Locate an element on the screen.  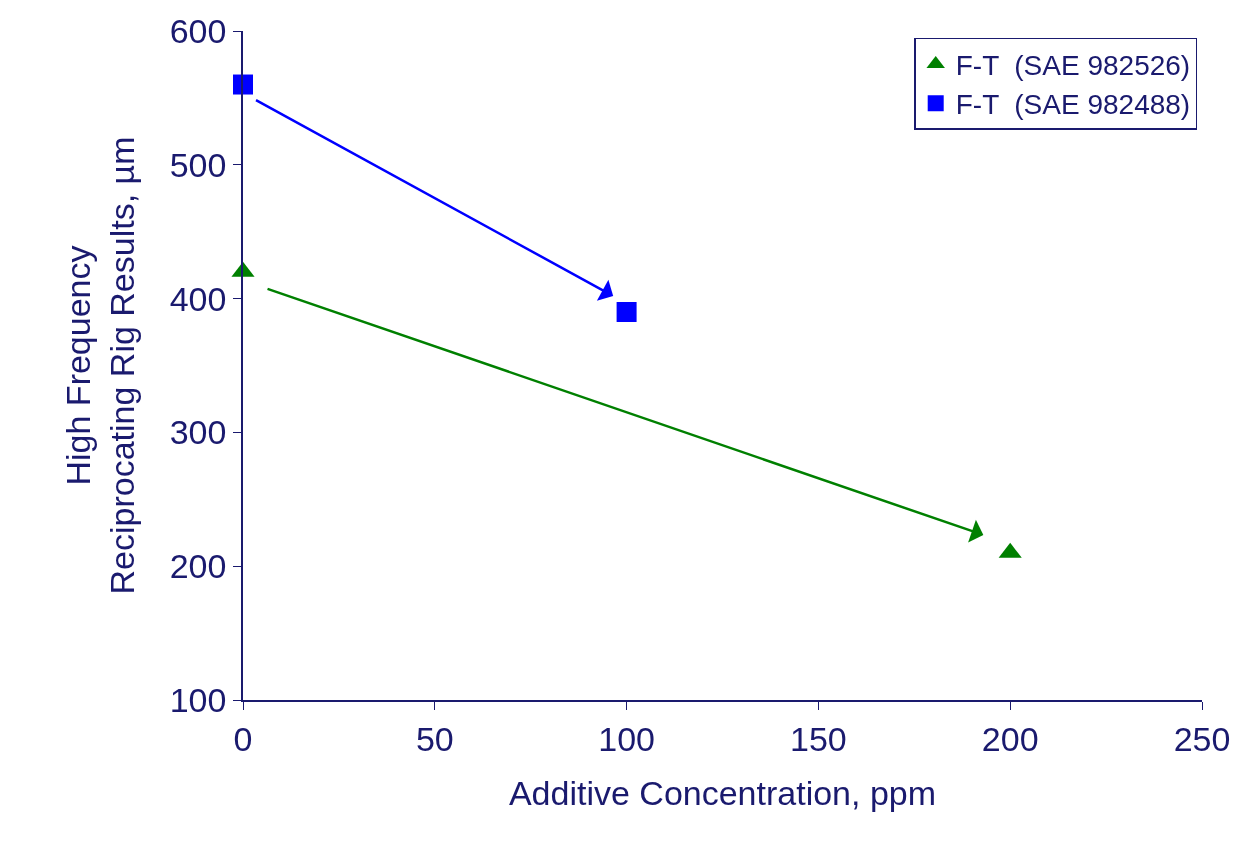
y-tick-label: 600 is located at coordinates (198, 30).